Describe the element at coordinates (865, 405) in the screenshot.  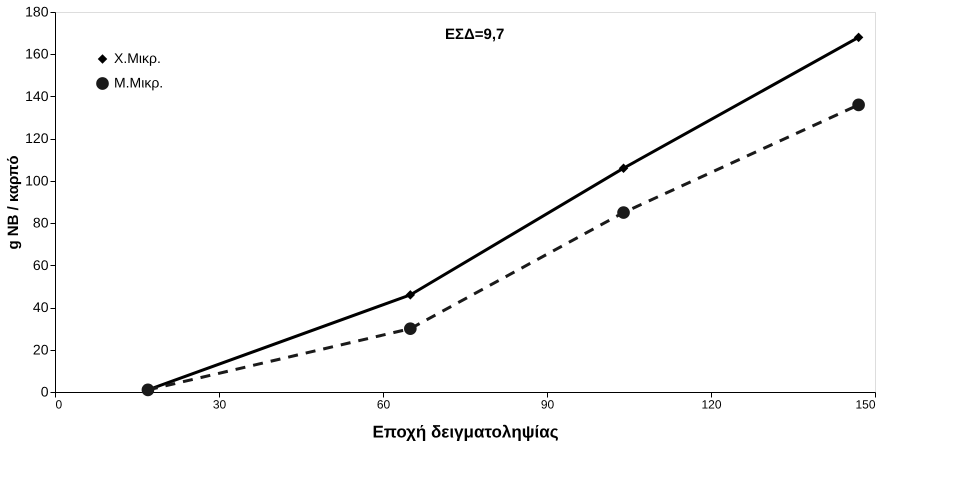
I see `x-tick-label: 150` at that location.